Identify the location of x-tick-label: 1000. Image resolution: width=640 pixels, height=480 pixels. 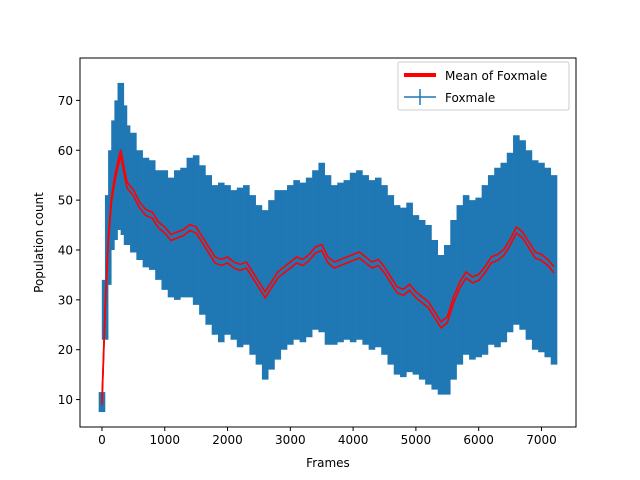
(164, 440).